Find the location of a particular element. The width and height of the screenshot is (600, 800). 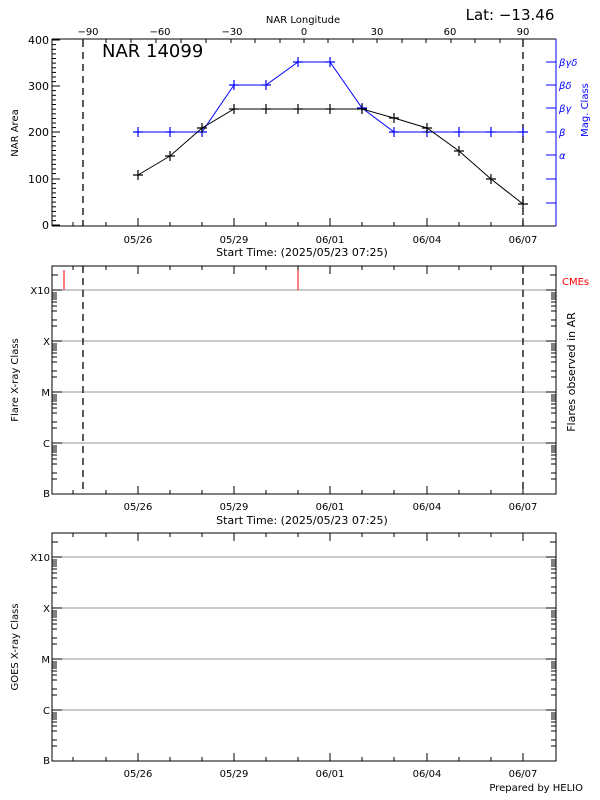

mag-tick-label: β is located at coordinates (562, 133).